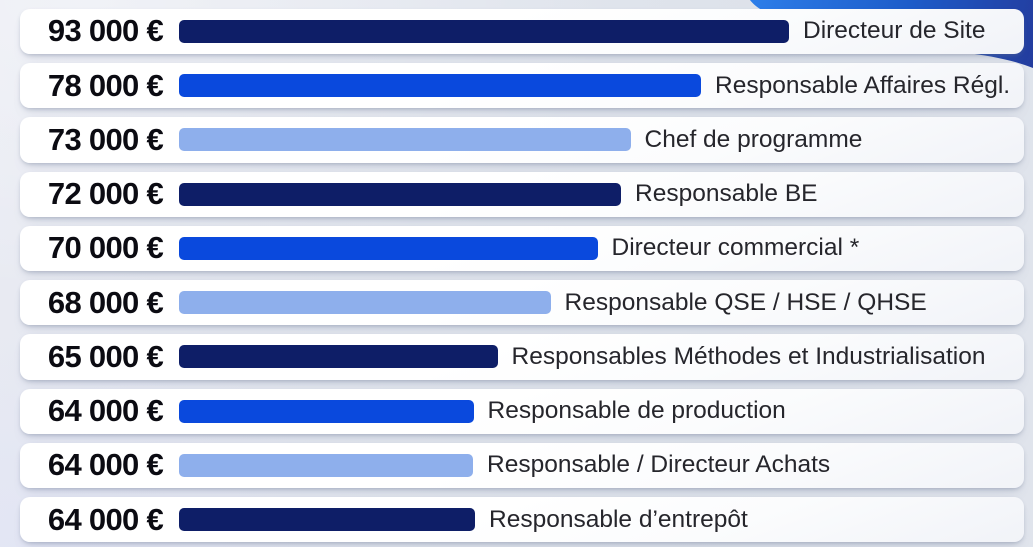 The width and height of the screenshot is (1033, 547). Describe the element at coordinates (894, 31) in the screenshot. I see `job-title-label: Directeur de Site` at that location.